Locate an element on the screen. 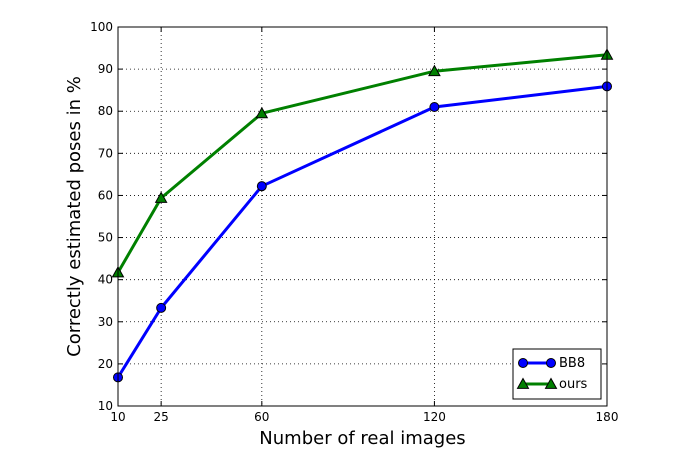 The width and height of the screenshot is (681, 470). x-tick-label: 120 is located at coordinates (434, 417).